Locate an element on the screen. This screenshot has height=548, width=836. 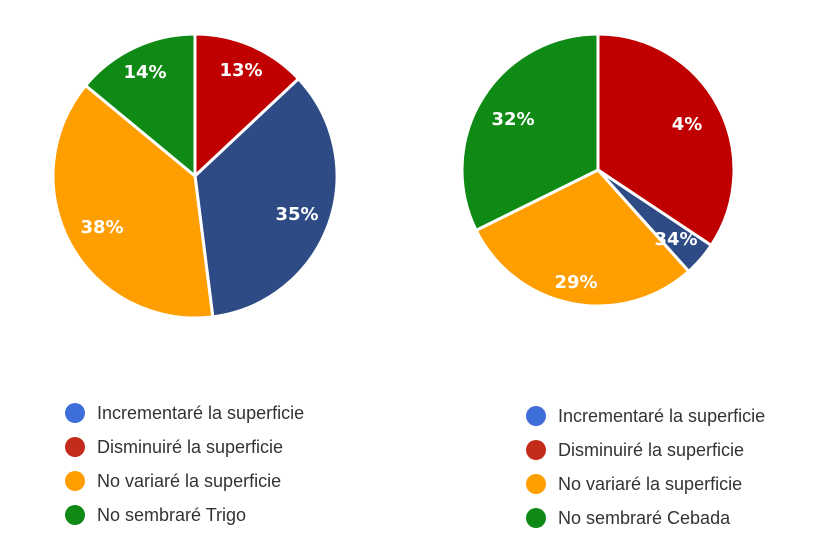
slice-percent-label: 35% is located at coordinates (296, 214).